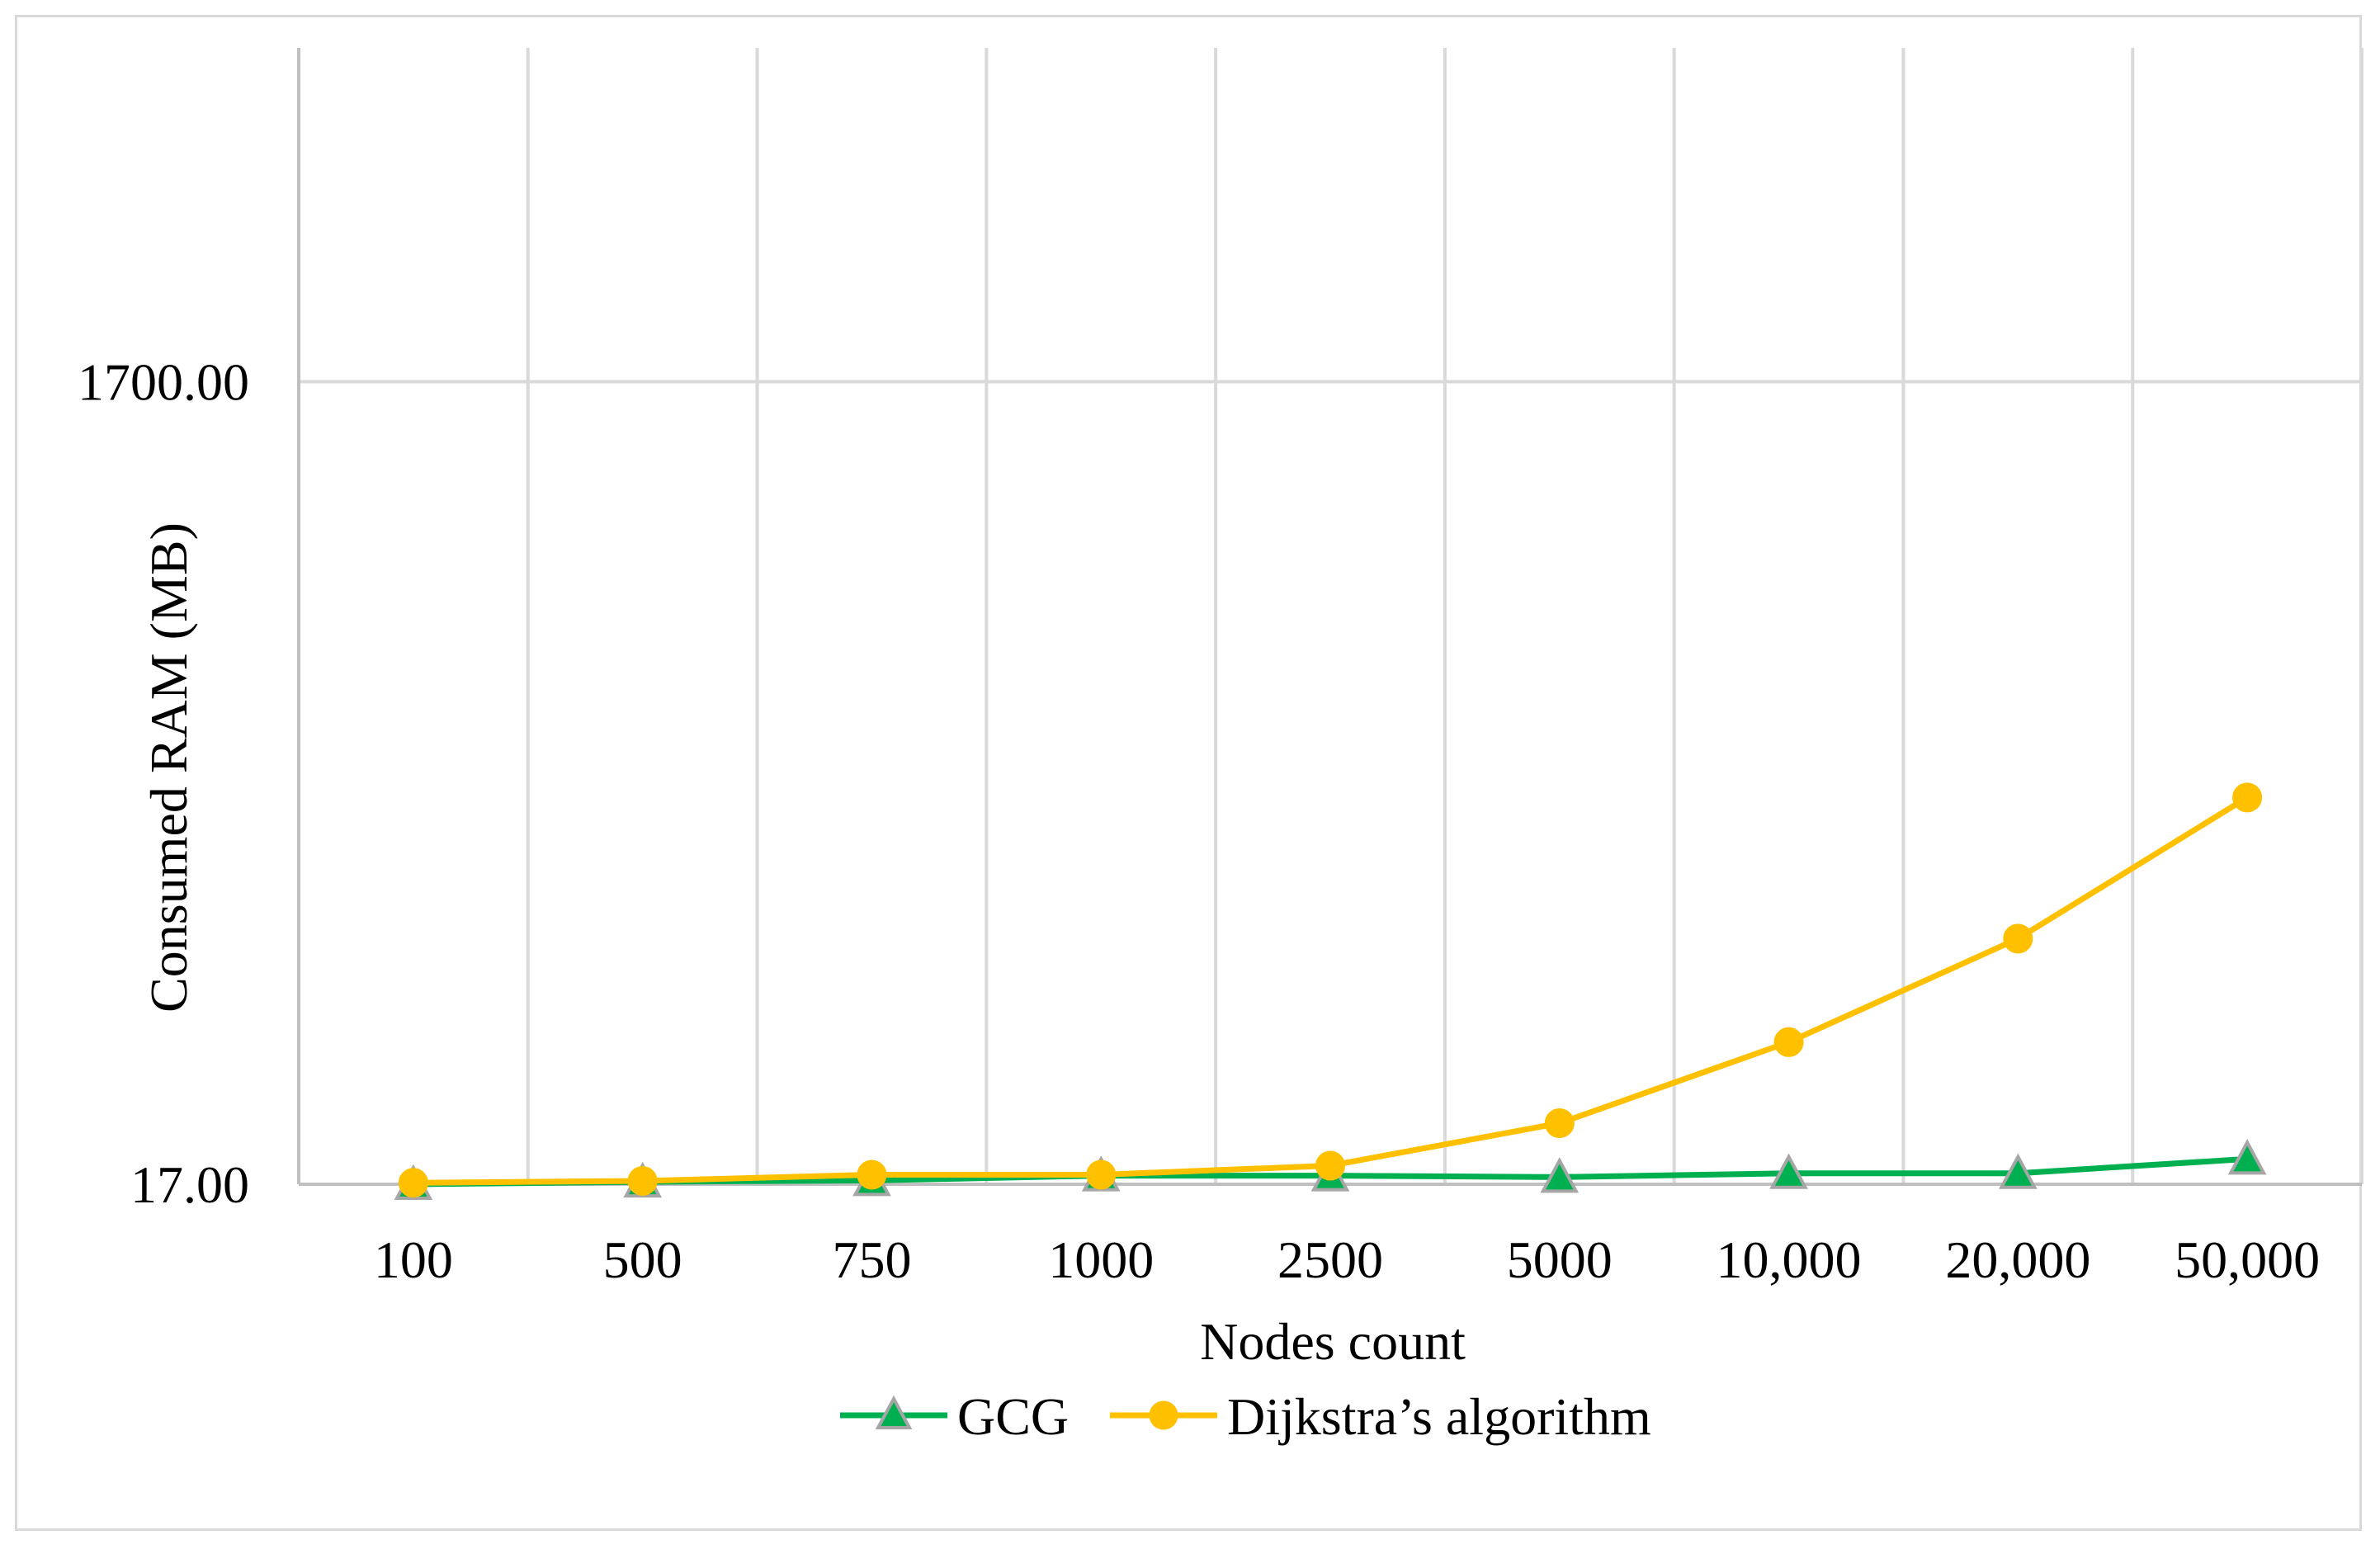  What do you see at coordinates (642, 1259) in the screenshot?
I see `x-tick-label: 500` at bounding box center [642, 1259].